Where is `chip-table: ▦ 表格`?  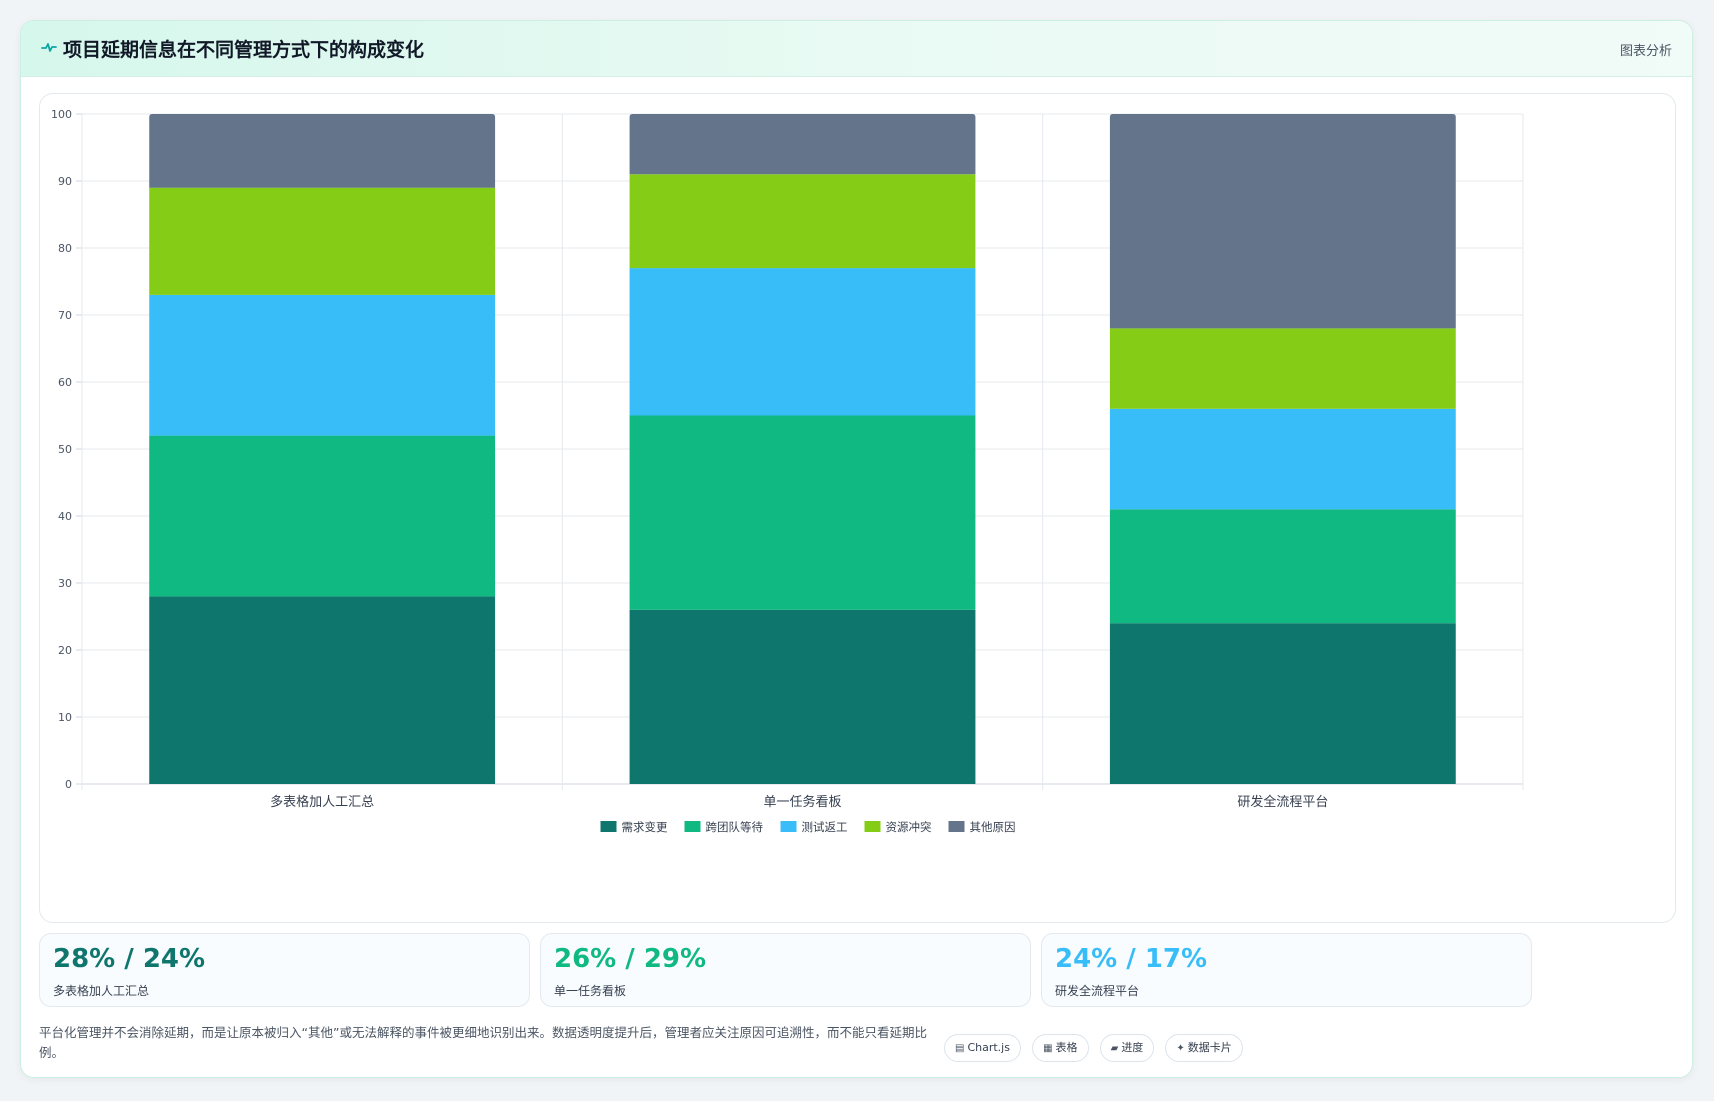 chip-table: ▦ 表格 is located at coordinates (1060, 1048).